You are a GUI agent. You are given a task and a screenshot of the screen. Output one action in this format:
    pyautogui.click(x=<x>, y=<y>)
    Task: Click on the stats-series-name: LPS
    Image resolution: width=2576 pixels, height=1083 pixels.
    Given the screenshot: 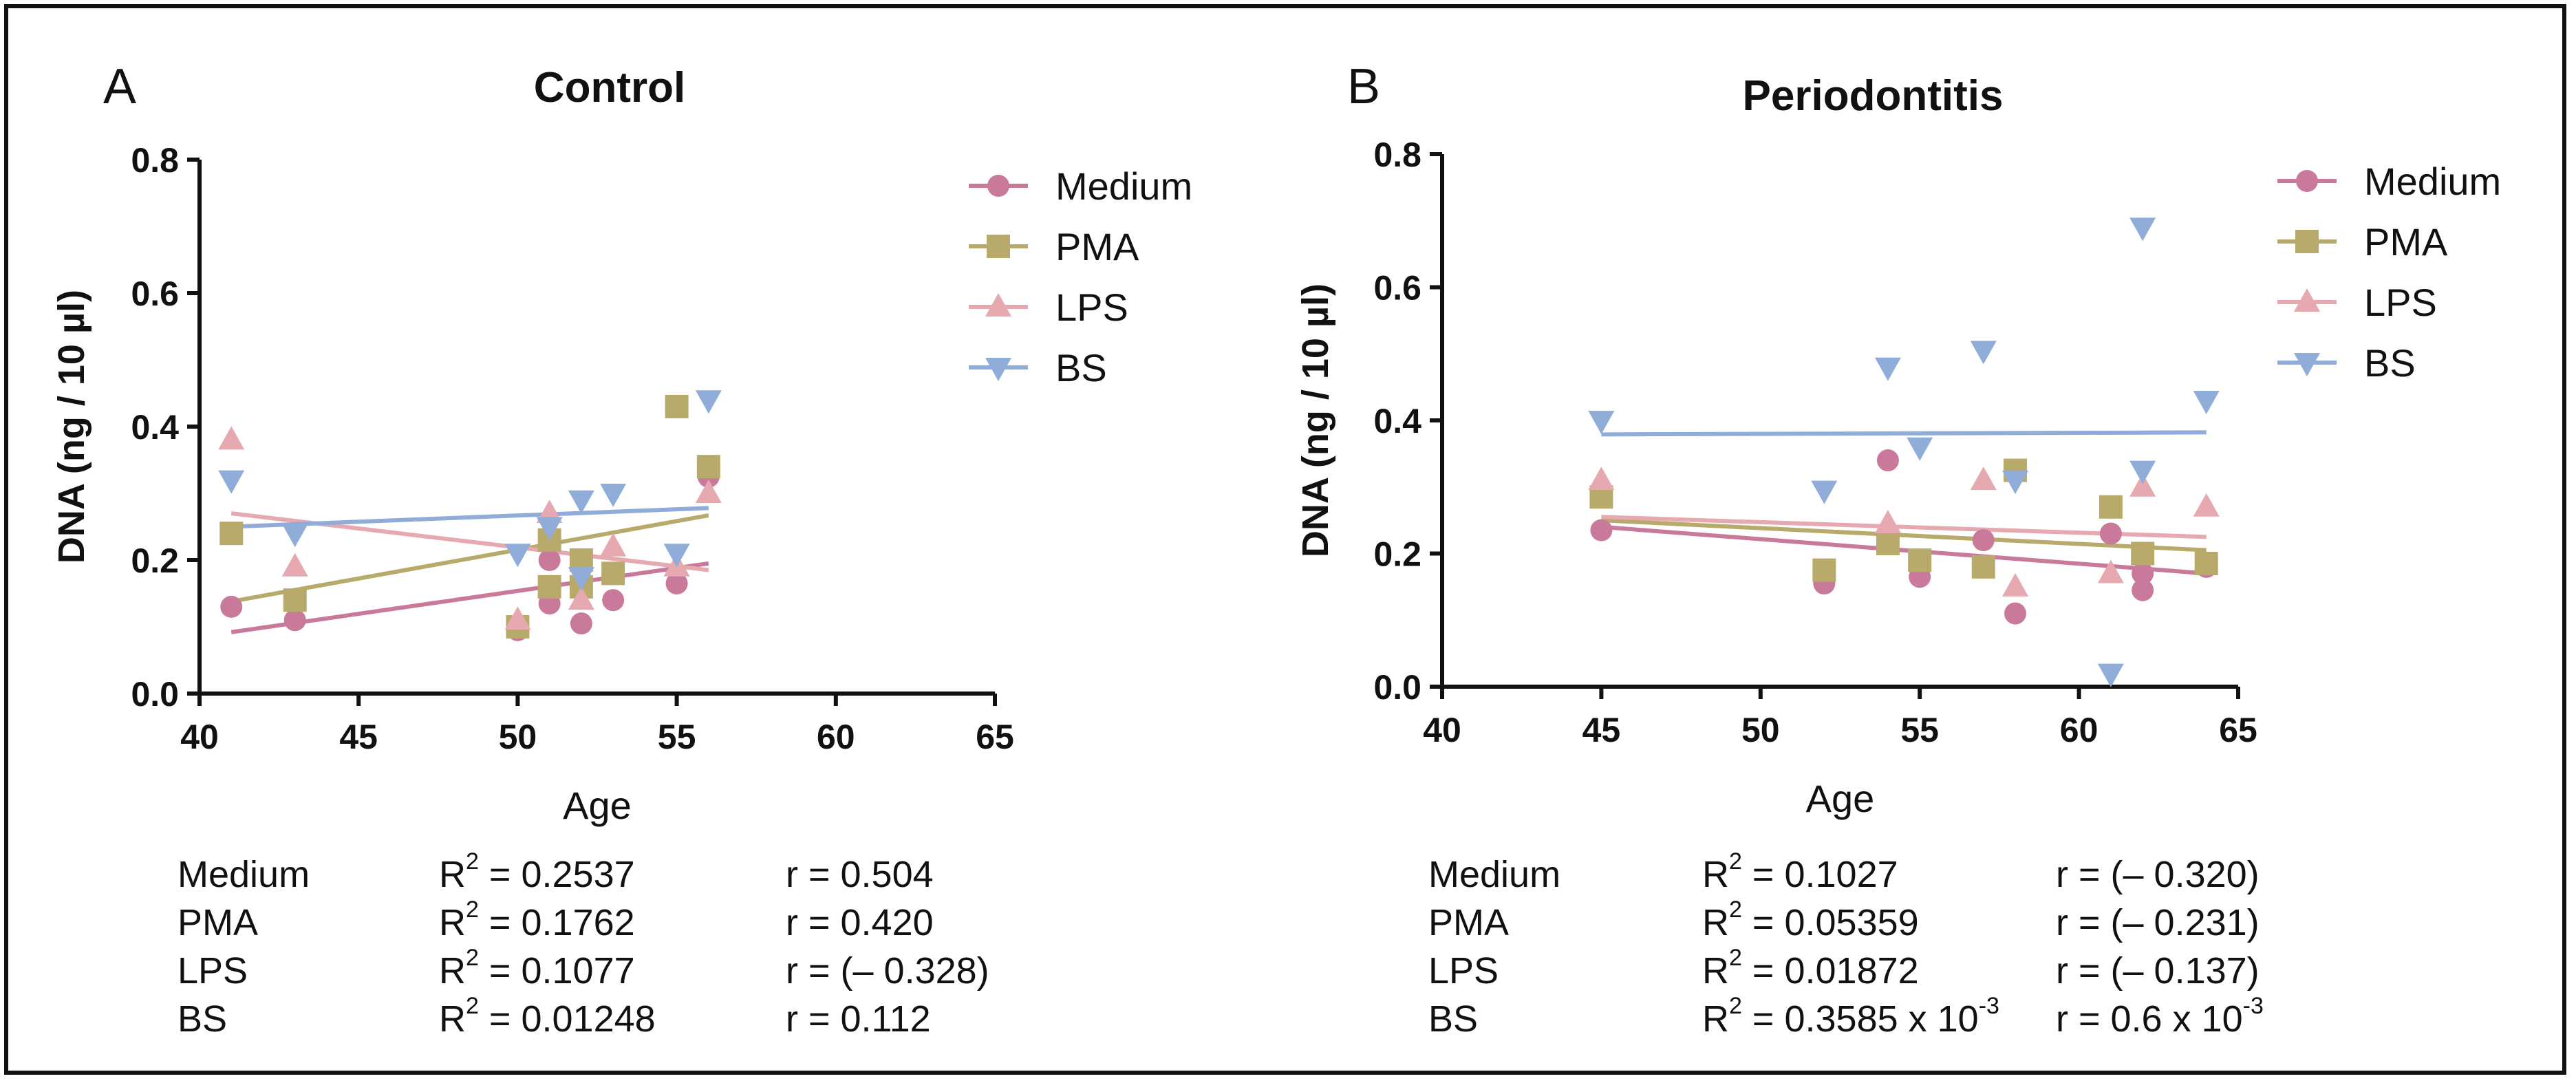 What is the action you would take?
    pyautogui.click(x=1463, y=970)
    